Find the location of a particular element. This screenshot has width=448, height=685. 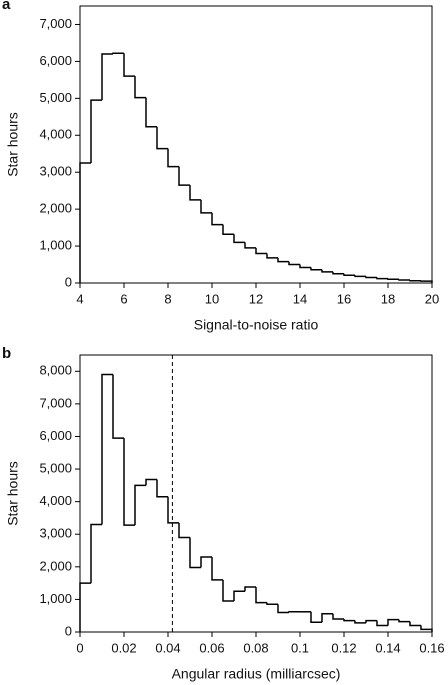

x-tick-label: 0.12 is located at coordinates (343, 647).